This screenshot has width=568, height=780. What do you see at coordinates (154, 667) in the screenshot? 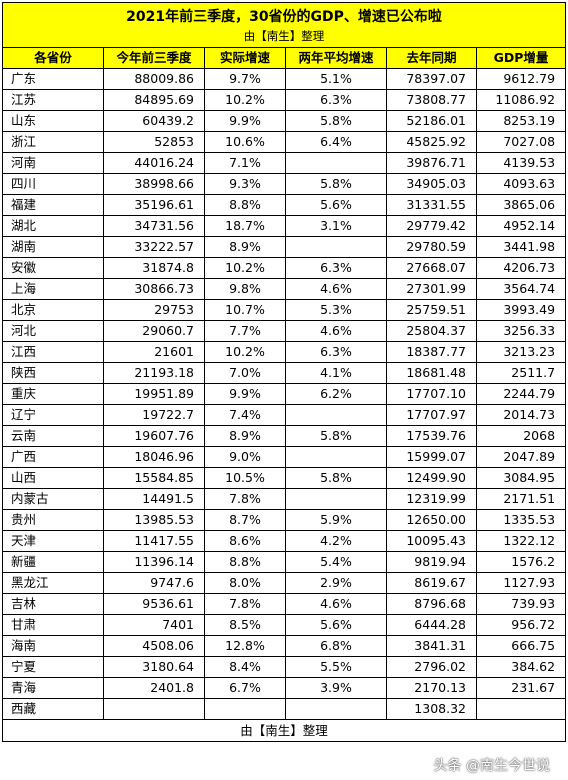
I see `cell-gdp-2021: 3180.64` at bounding box center [154, 667].